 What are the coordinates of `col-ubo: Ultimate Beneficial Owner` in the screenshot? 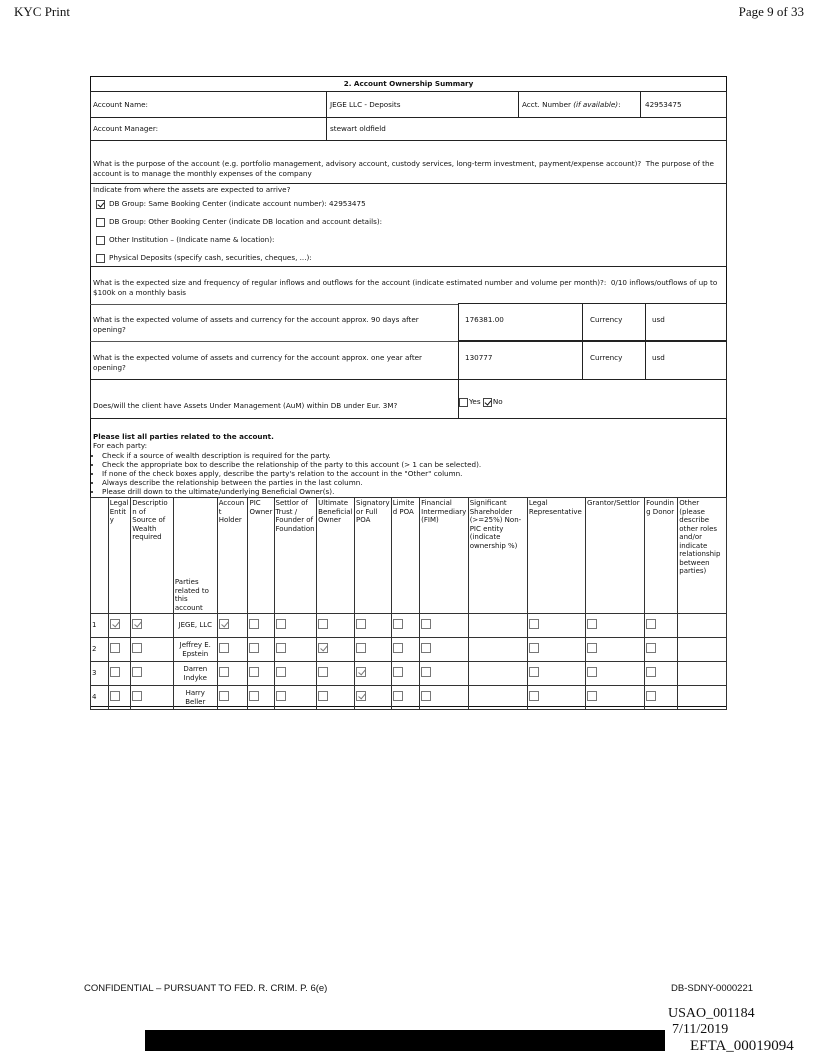 It's located at (336, 555).